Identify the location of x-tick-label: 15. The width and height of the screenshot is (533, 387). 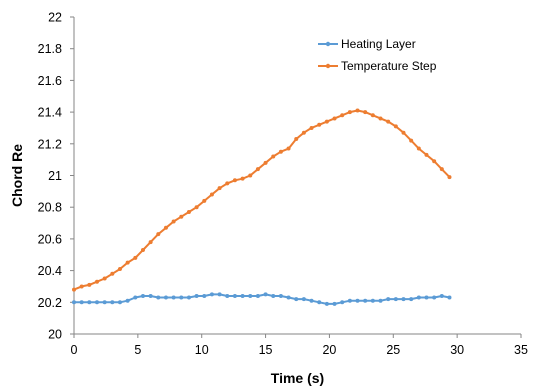
(266, 350).